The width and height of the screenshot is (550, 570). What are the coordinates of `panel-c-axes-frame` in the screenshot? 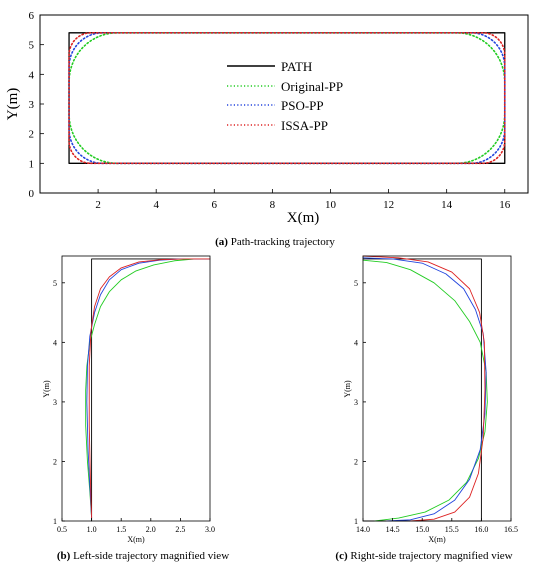 It's located at (437, 388).